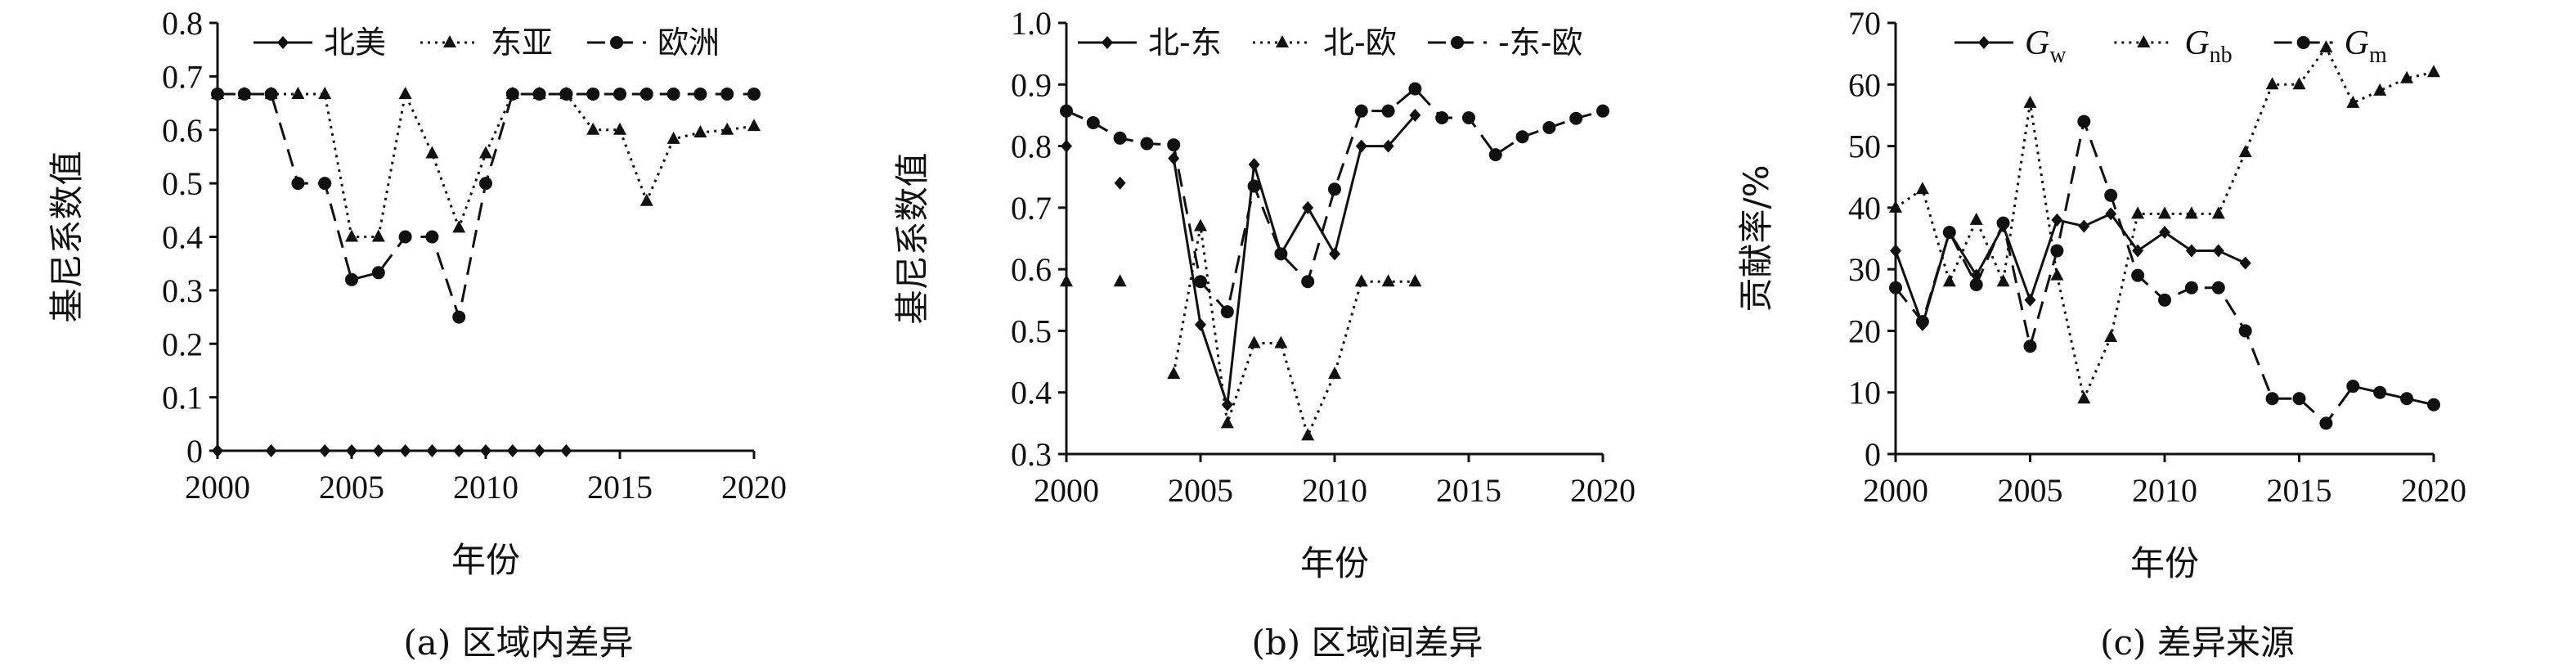 The height and width of the screenshot is (670, 2576). I want to click on legend-label: Gnb, so click(2208, 46).